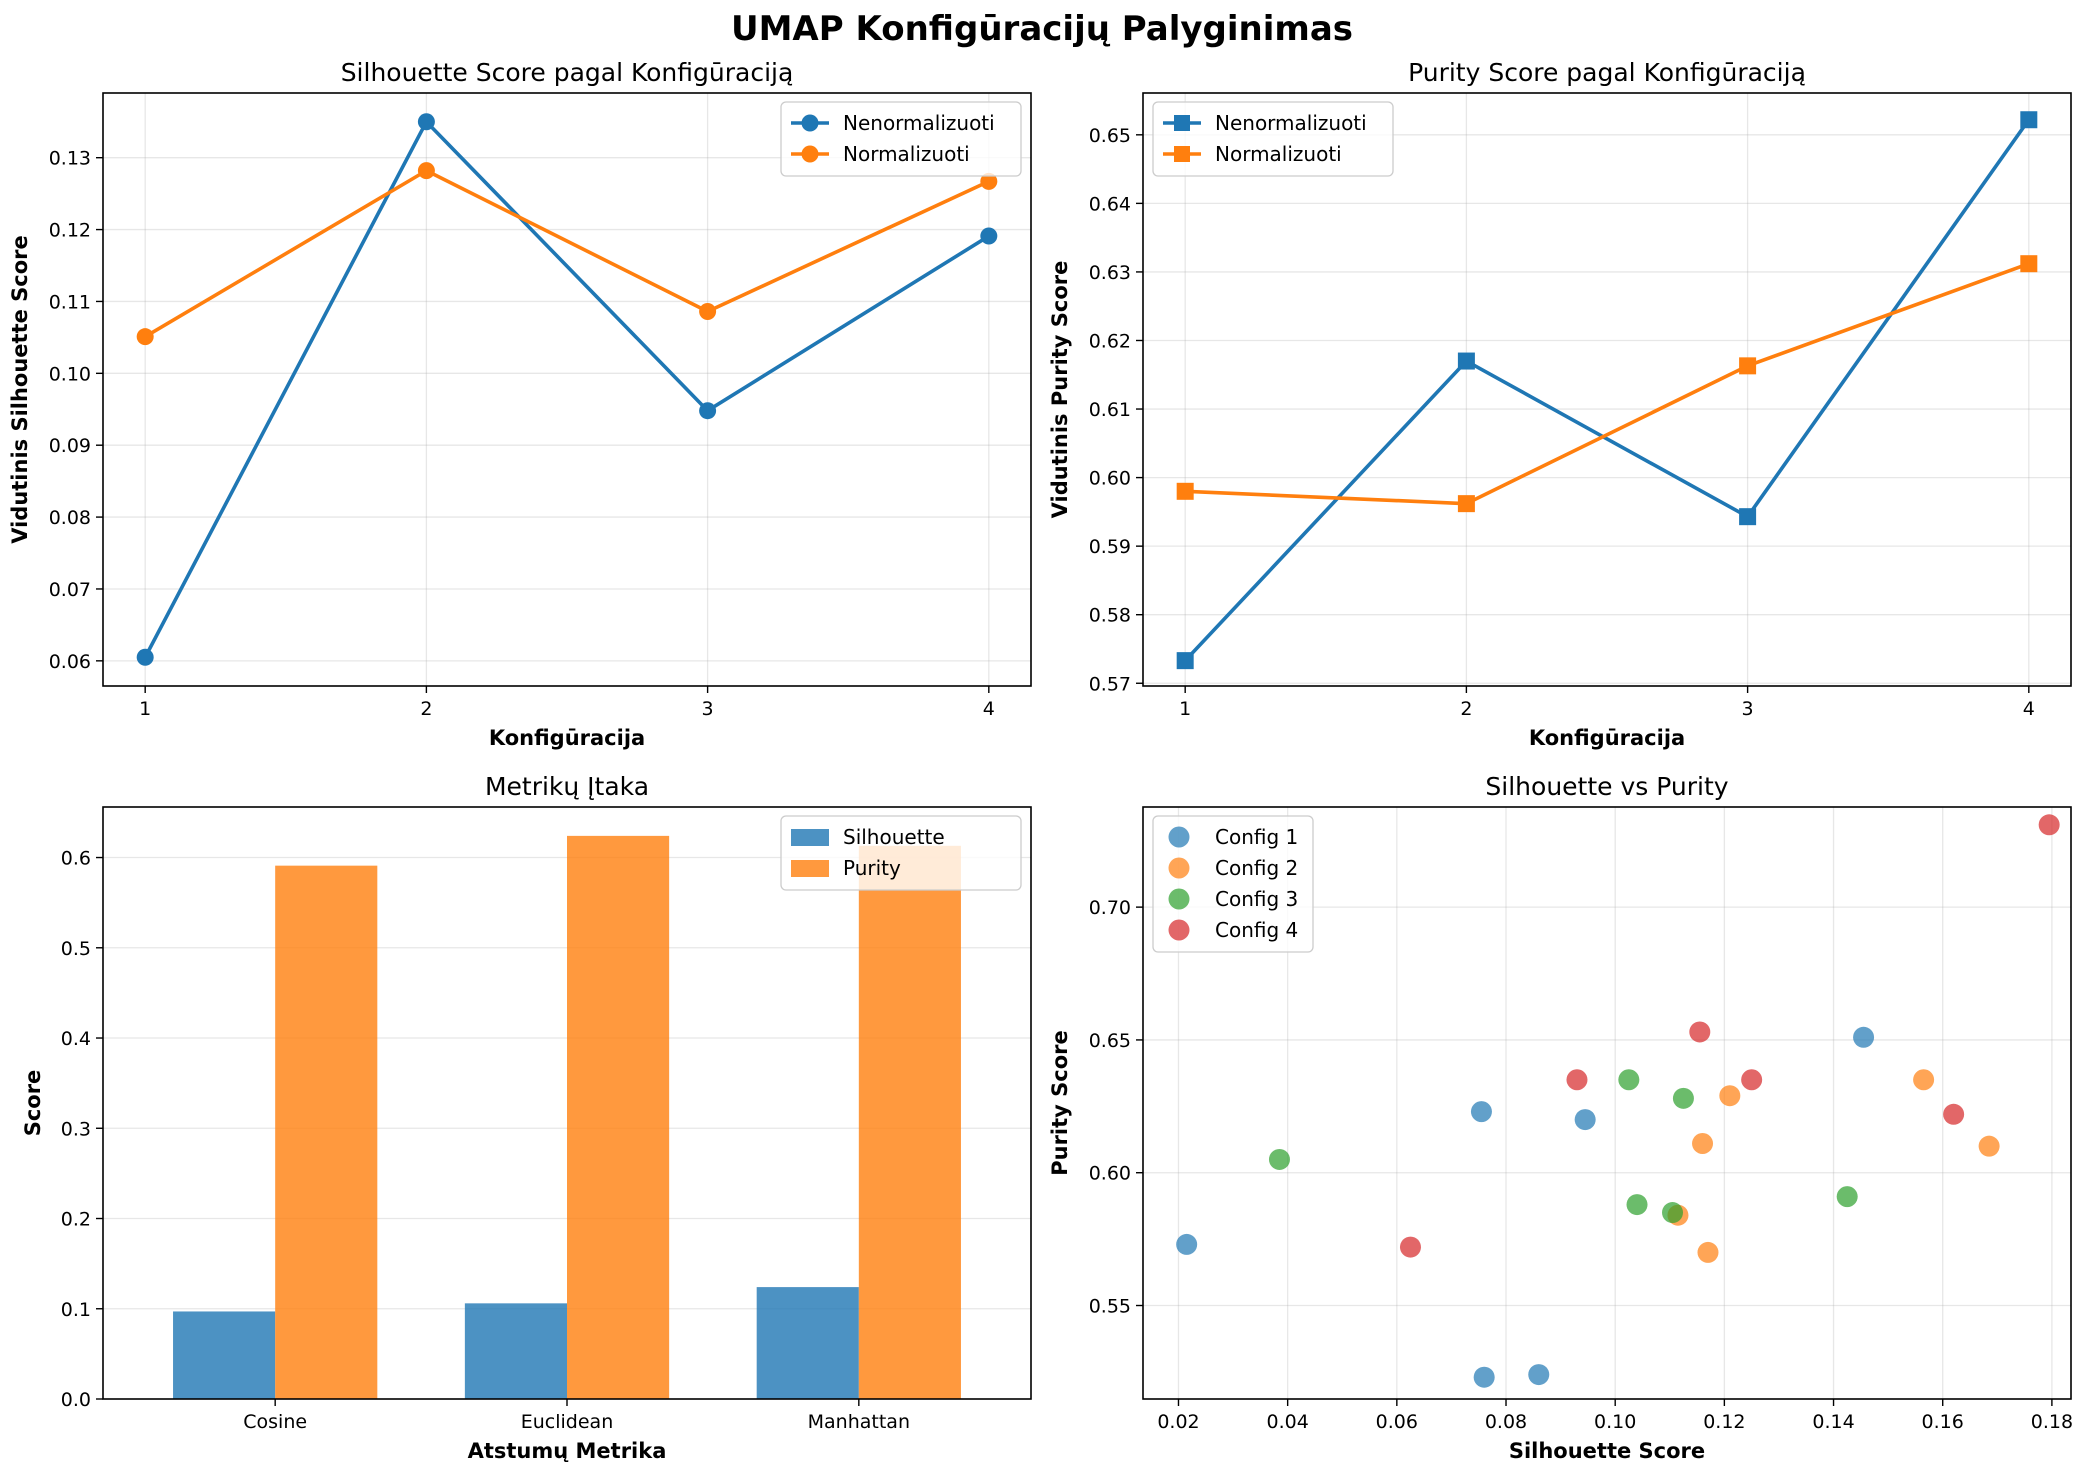 The width and height of the screenshot is (2084, 1475). I want to click on chart-3-xtick-label: 0.16, so click(1943, 1422).